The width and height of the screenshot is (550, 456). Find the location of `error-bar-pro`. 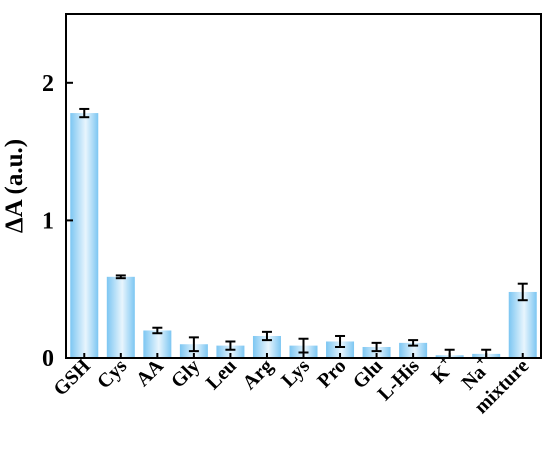

error-bar-pro is located at coordinates (340, 341).